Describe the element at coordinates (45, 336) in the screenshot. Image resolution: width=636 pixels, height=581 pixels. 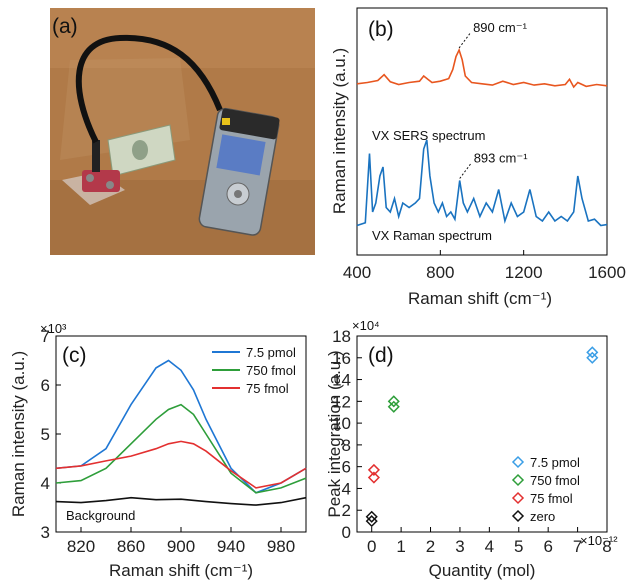
I see `panel-c-ytick-label: 7` at that location.